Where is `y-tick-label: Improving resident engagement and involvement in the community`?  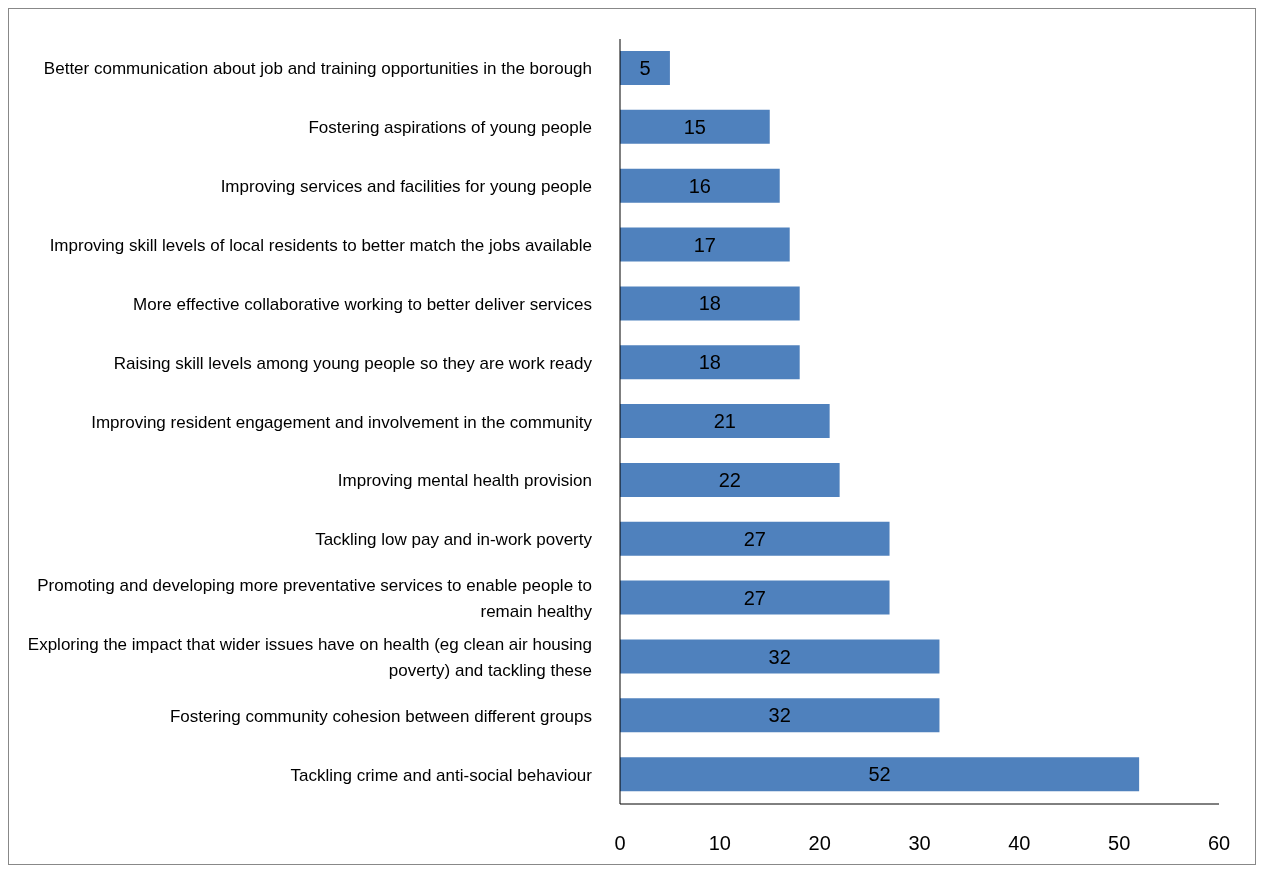 y-tick-label: Improving resident engagement and involvement in the community is located at coordinates (342, 421).